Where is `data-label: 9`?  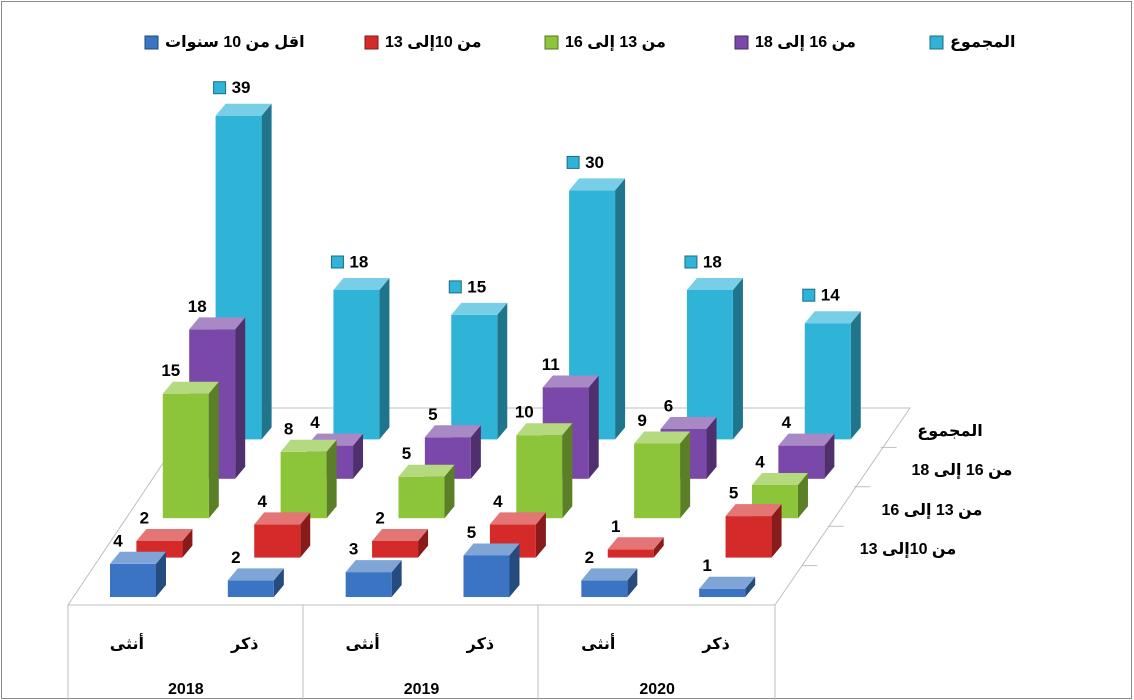
data-label: 9 is located at coordinates (641, 420).